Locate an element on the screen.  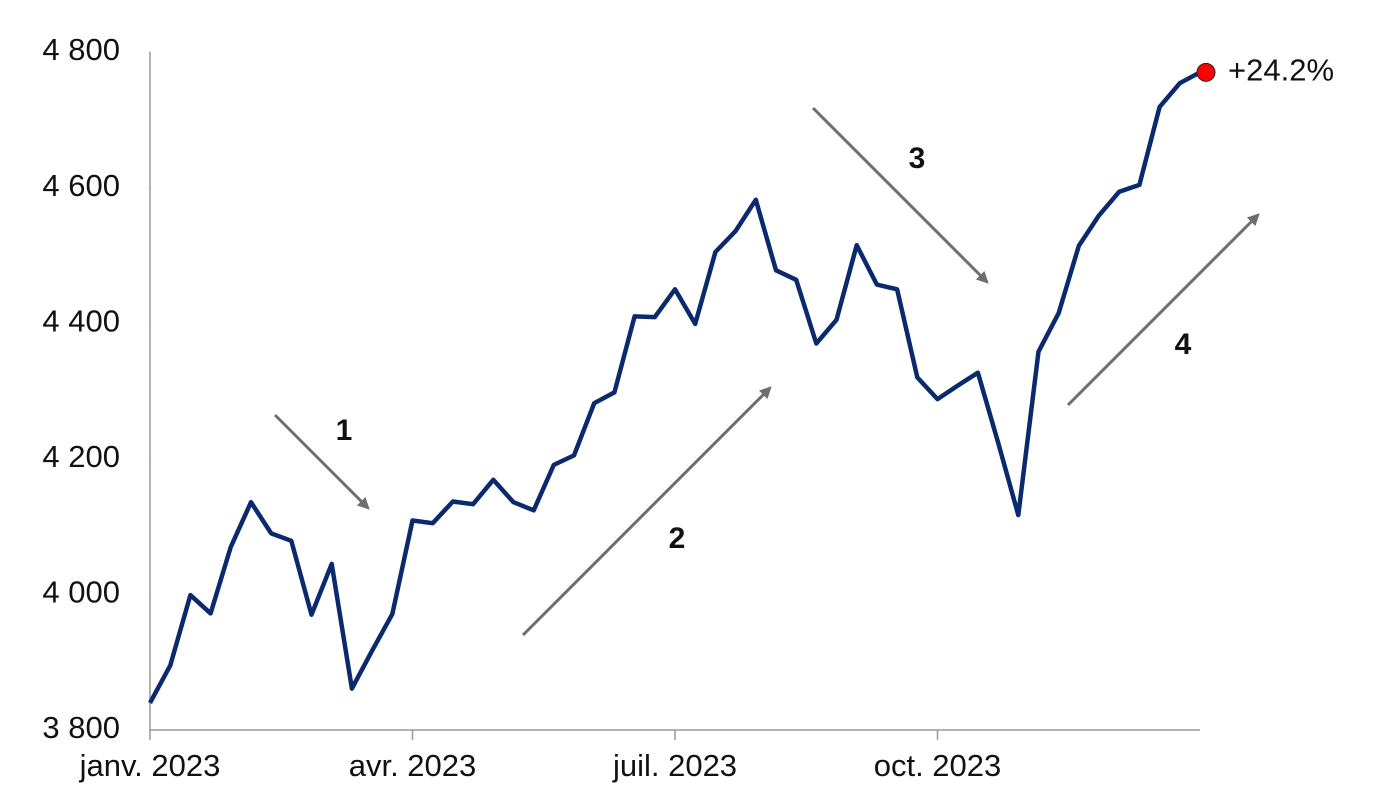
end-label: +24.2% is located at coordinates (1281, 70).